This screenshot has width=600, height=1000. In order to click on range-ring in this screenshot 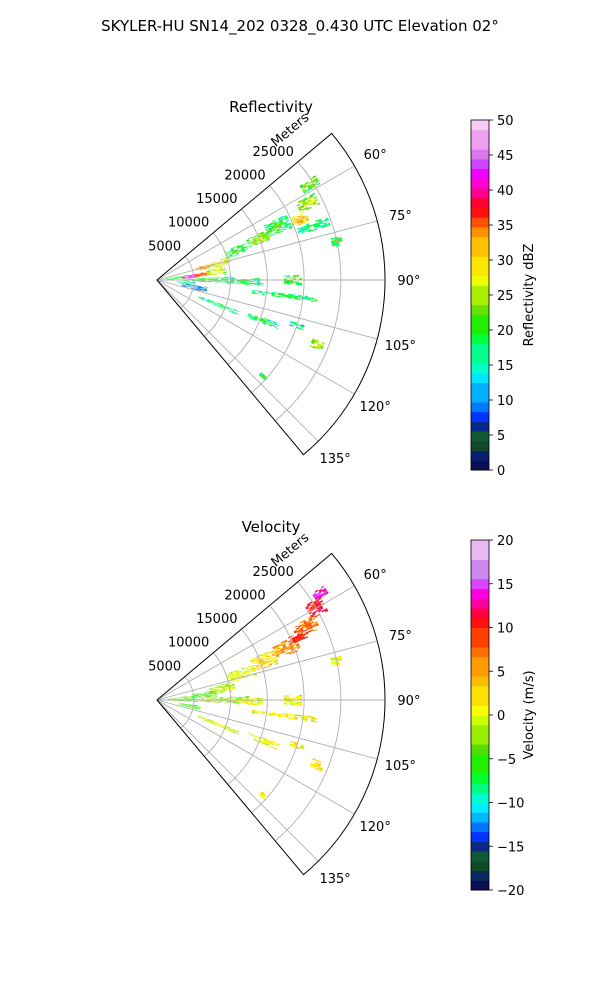, I will do `click(278, 289)`.